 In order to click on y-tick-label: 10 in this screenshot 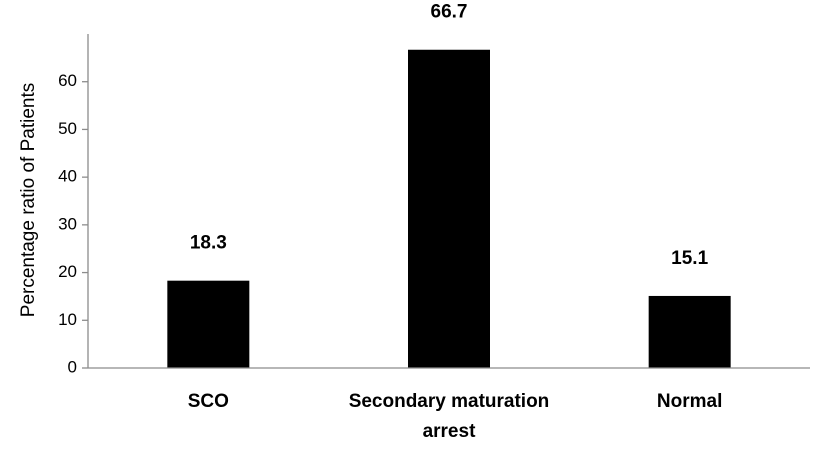, I will do `click(67, 319)`.